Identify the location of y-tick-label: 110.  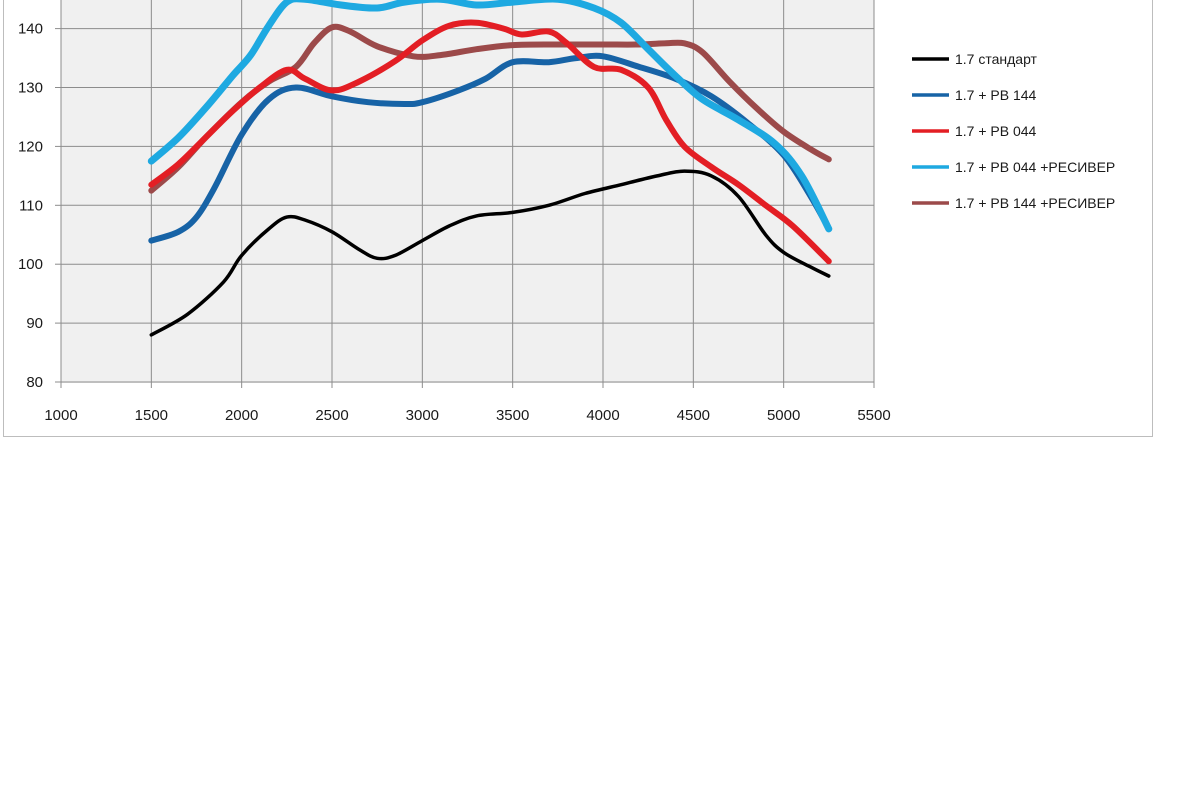
(31, 205).